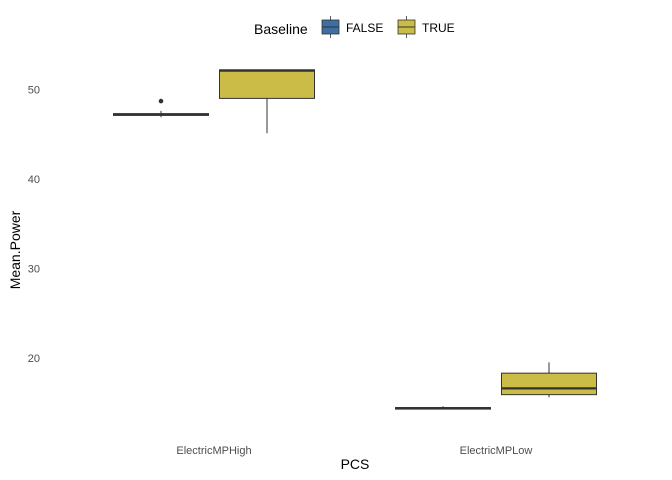 The width and height of the screenshot is (672, 480). I want to click on y-axis-ticks: 20 30 40 50, so click(34, 224).